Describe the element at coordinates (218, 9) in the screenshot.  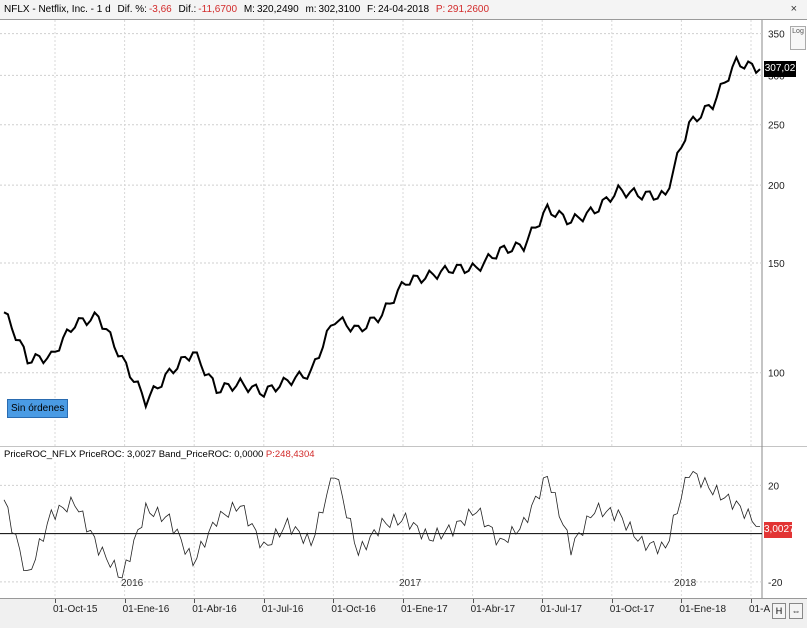
I see `dif-value: -11,6700` at that location.